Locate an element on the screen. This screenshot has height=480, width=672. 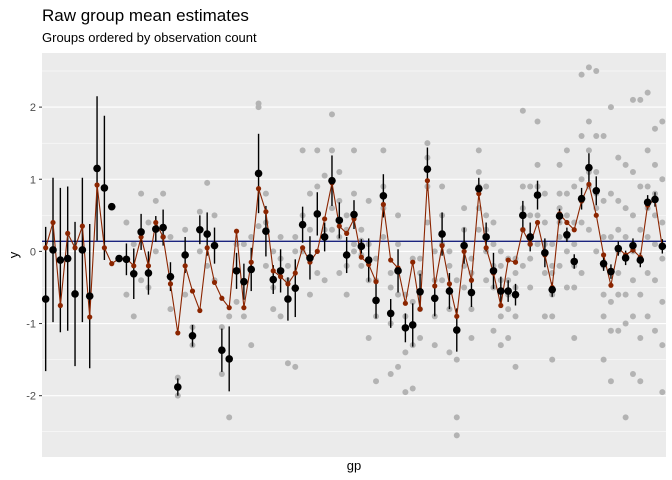
y-tick-label: 0 is located at coordinates (33, 252).